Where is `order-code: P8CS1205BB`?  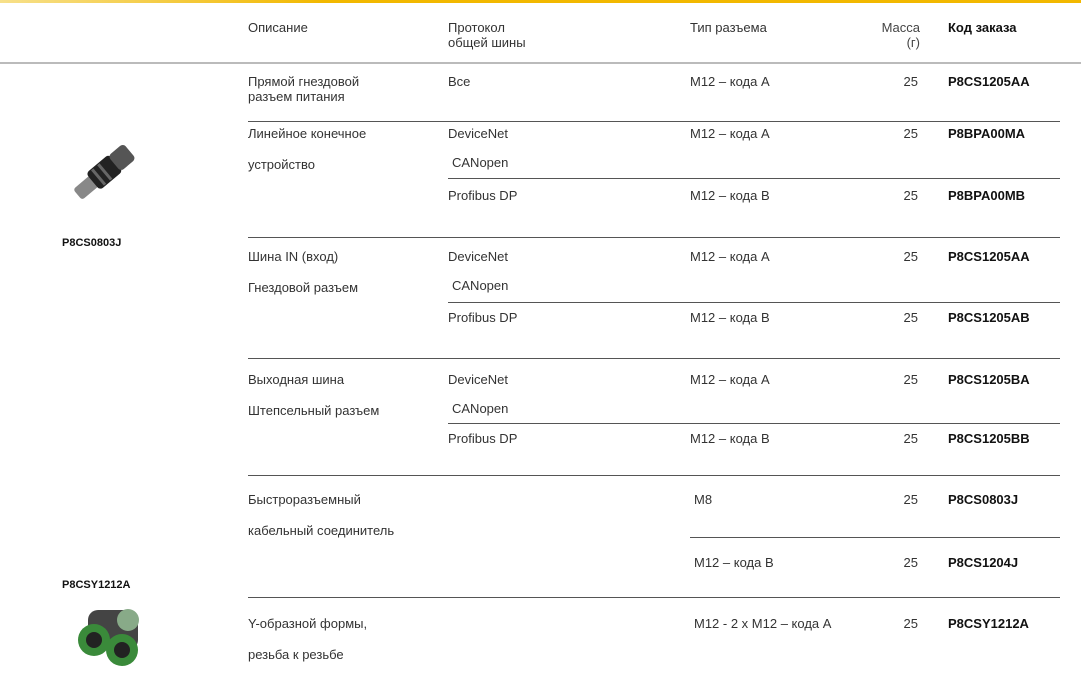
order-code: P8CS1205BB is located at coordinates (989, 438).